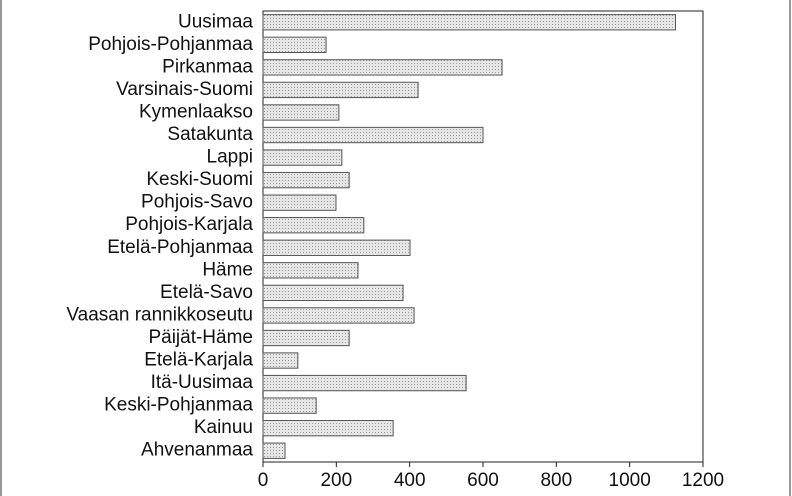 The width and height of the screenshot is (792, 496). What do you see at coordinates (199, 179) in the screenshot?
I see `y-tick-label: Keski-Suomi` at bounding box center [199, 179].